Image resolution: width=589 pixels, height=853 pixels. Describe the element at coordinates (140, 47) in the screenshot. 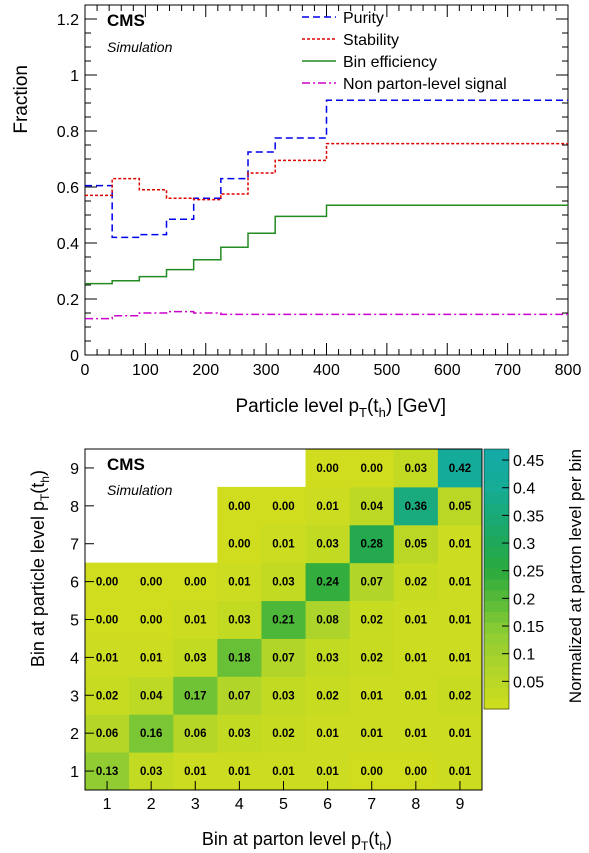

I see `top-simulation-label: Simulation` at that location.